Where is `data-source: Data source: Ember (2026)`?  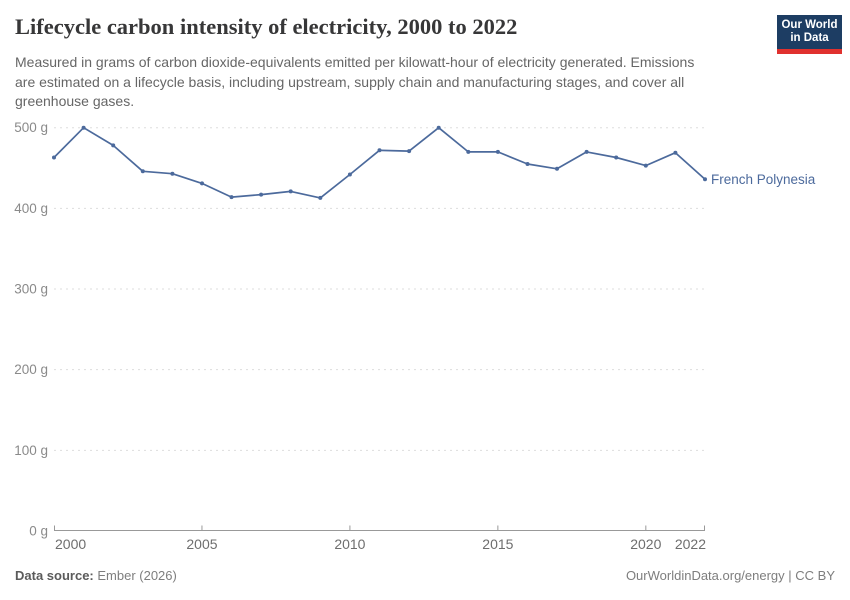 data-source: Data source: Ember (2026) is located at coordinates (96, 575).